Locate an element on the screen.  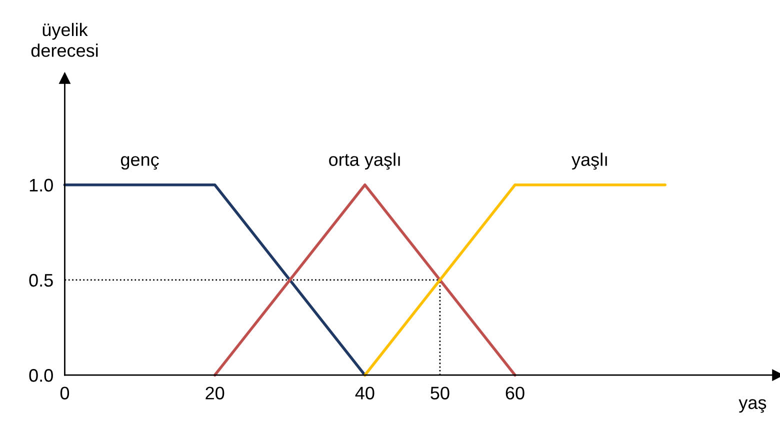
series-label: genç is located at coordinates (139, 163).